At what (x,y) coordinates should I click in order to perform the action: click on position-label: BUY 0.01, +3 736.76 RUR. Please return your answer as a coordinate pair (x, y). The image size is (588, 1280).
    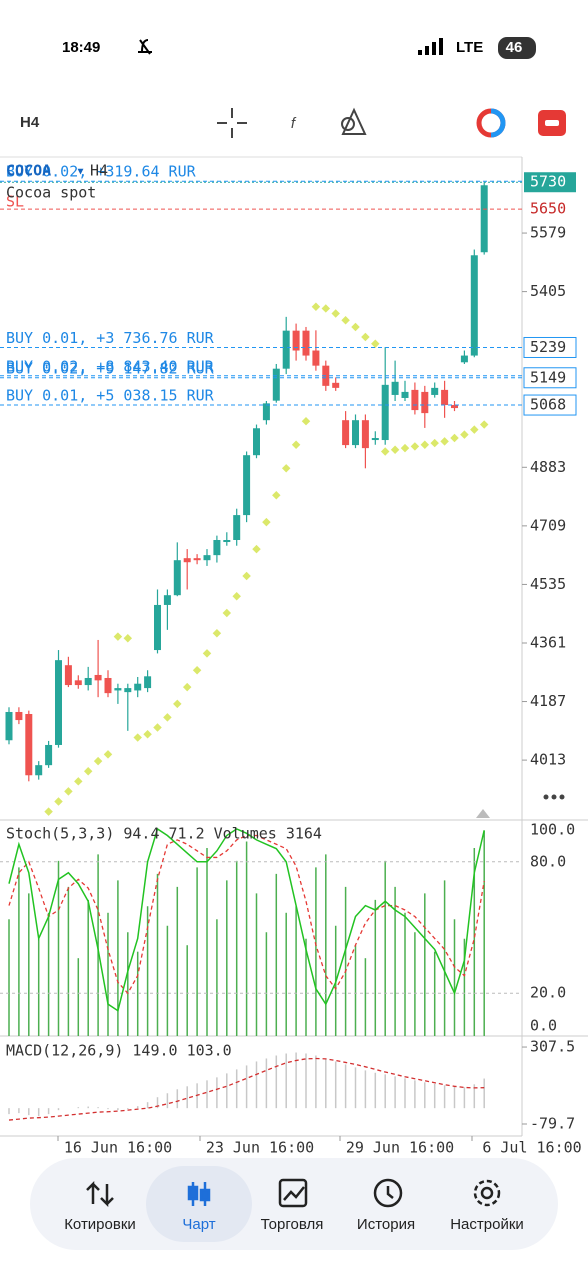
    Looking at the image, I should click on (110, 338).